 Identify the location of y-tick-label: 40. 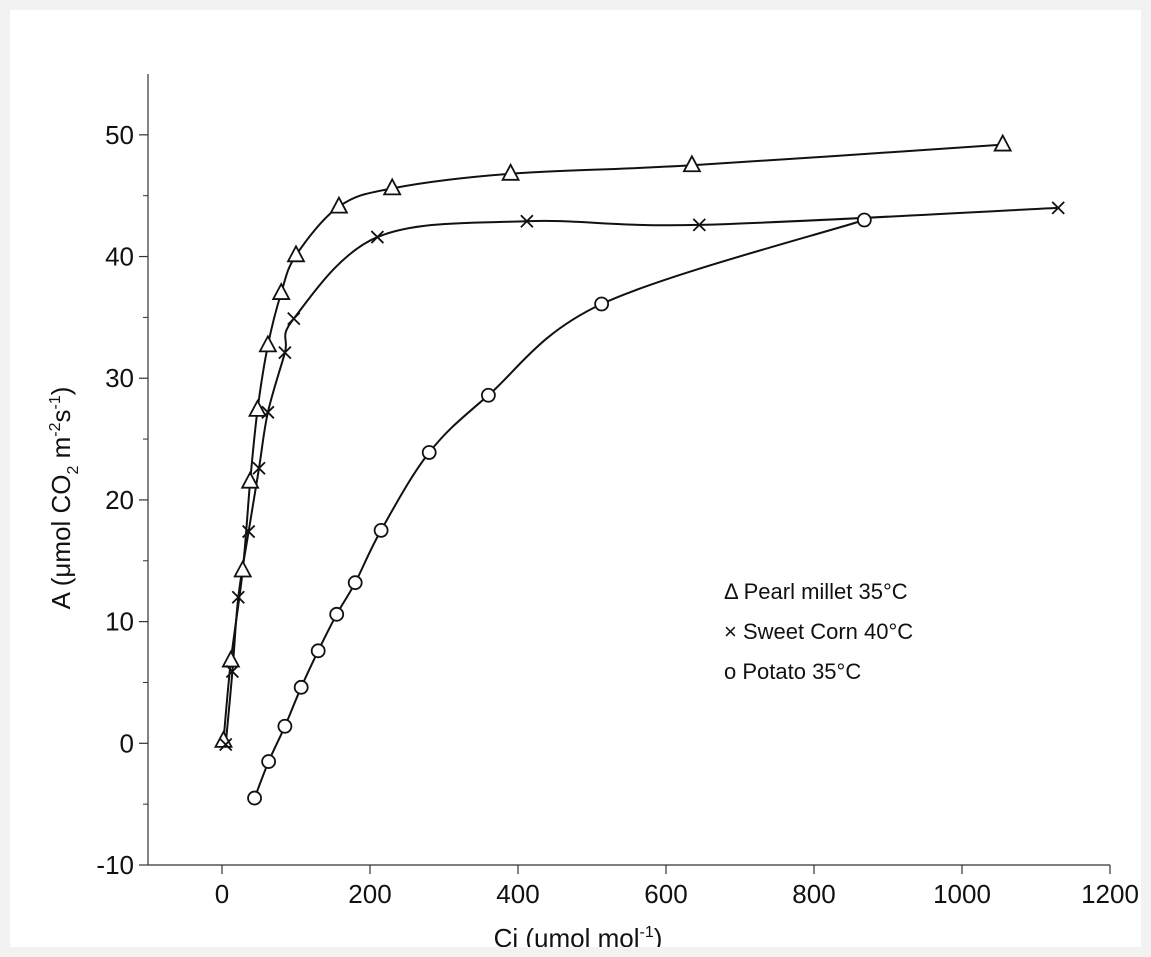
(119, 257).